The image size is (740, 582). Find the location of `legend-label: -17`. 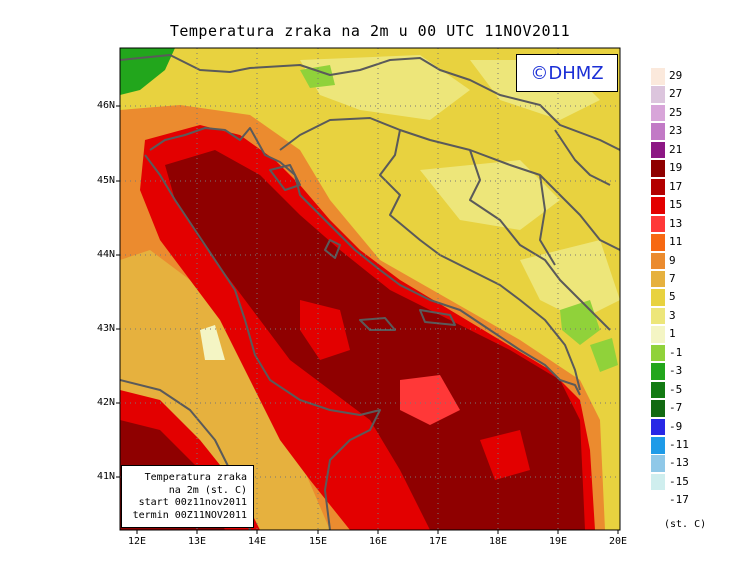

legend-label: -17 is located at coordinates (679, 500).